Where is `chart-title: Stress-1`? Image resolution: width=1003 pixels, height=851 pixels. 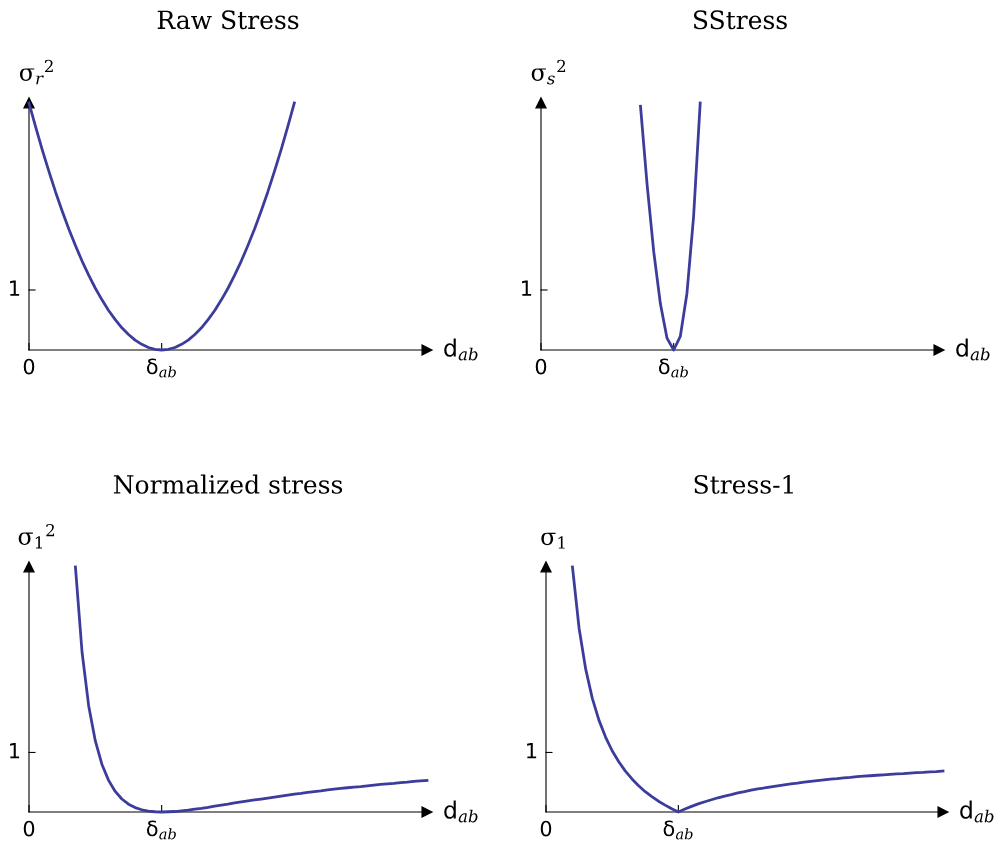
chart-title: Stress-1 is located at coordinates (743, 484).